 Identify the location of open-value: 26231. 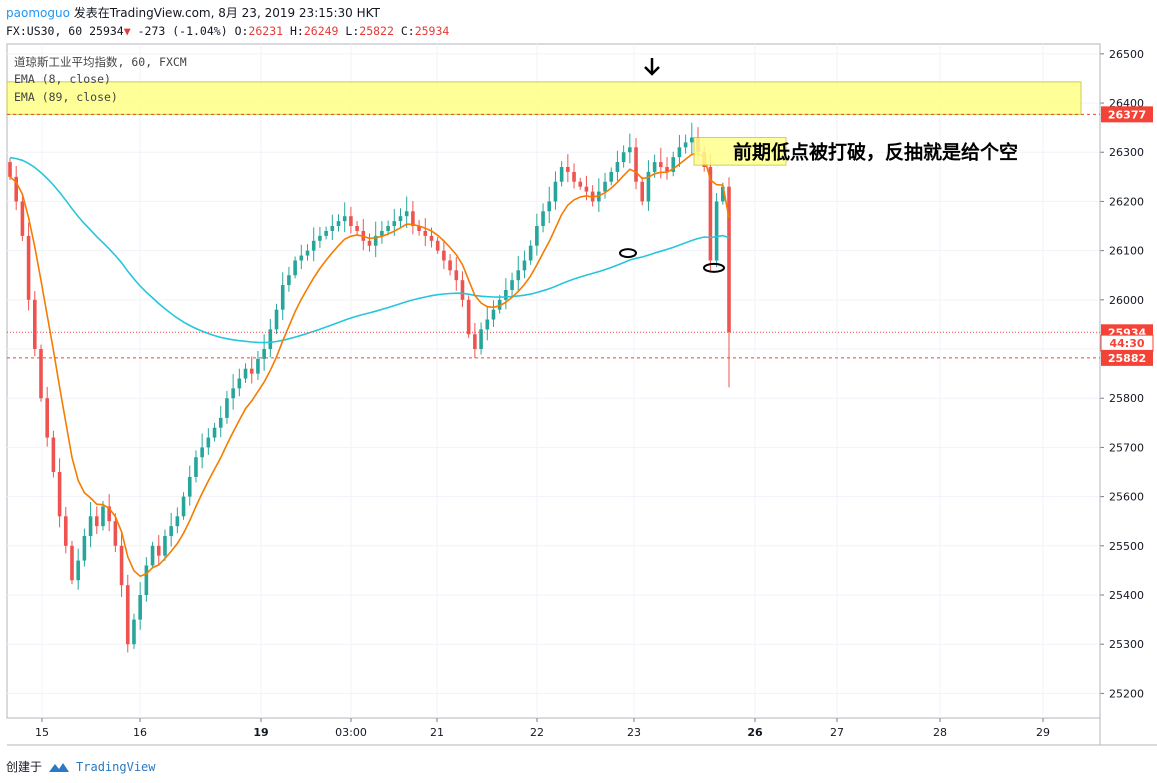
(266, 31).